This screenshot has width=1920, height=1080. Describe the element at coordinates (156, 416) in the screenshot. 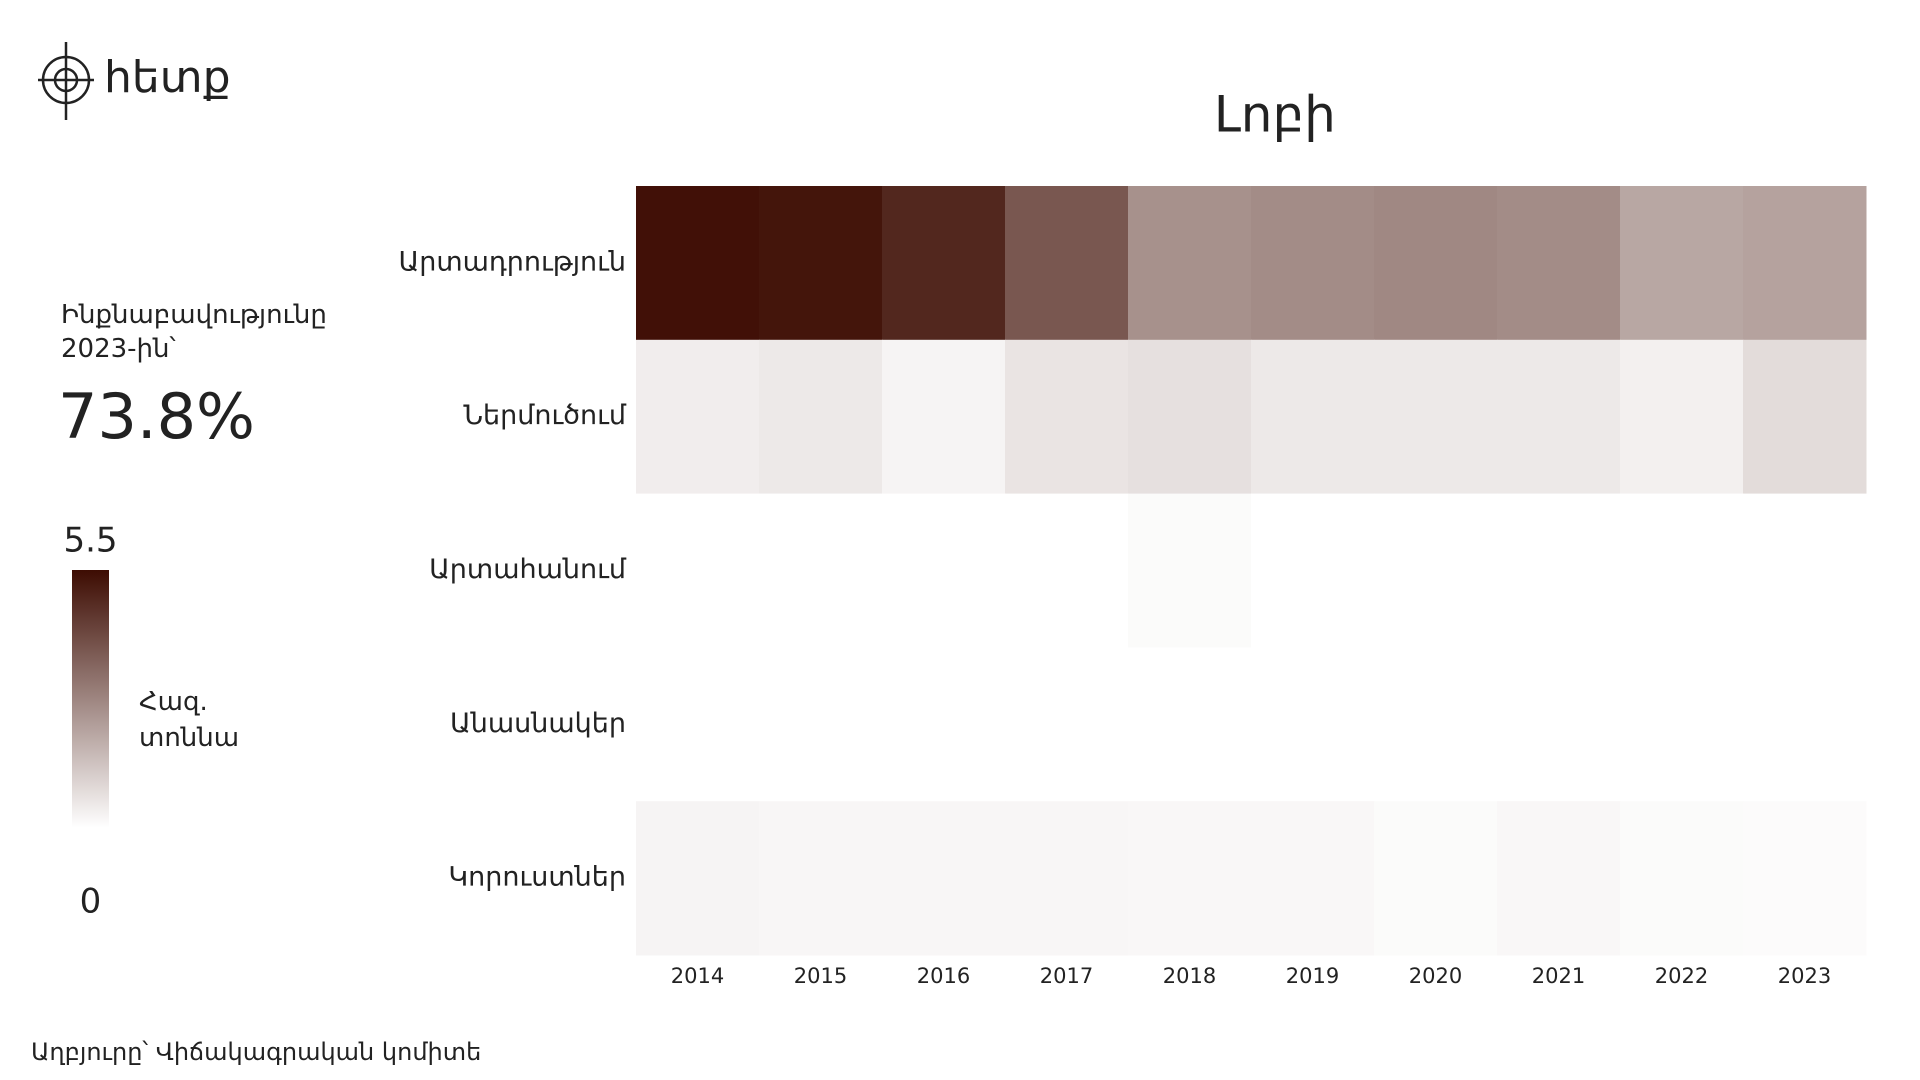

I see `side-note-value: 73.8%` at that location.